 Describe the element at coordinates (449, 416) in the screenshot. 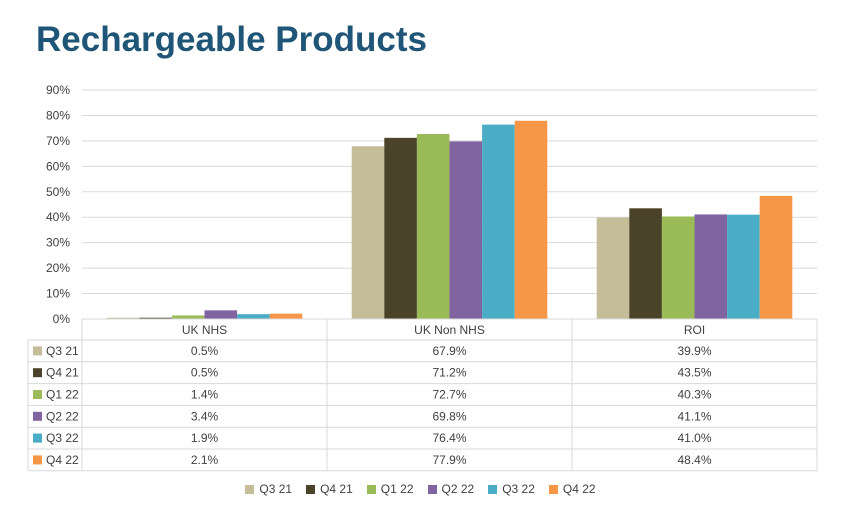

I see `data-cell: 69.8%` at that location.